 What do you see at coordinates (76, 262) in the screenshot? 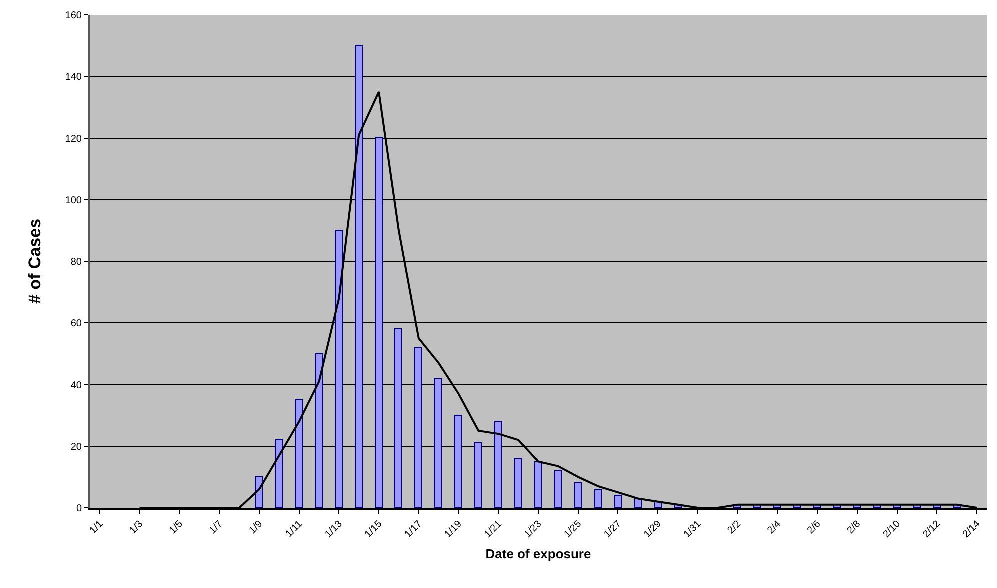
I see `y-tick-label: 80` at bounding box center [76, 262].